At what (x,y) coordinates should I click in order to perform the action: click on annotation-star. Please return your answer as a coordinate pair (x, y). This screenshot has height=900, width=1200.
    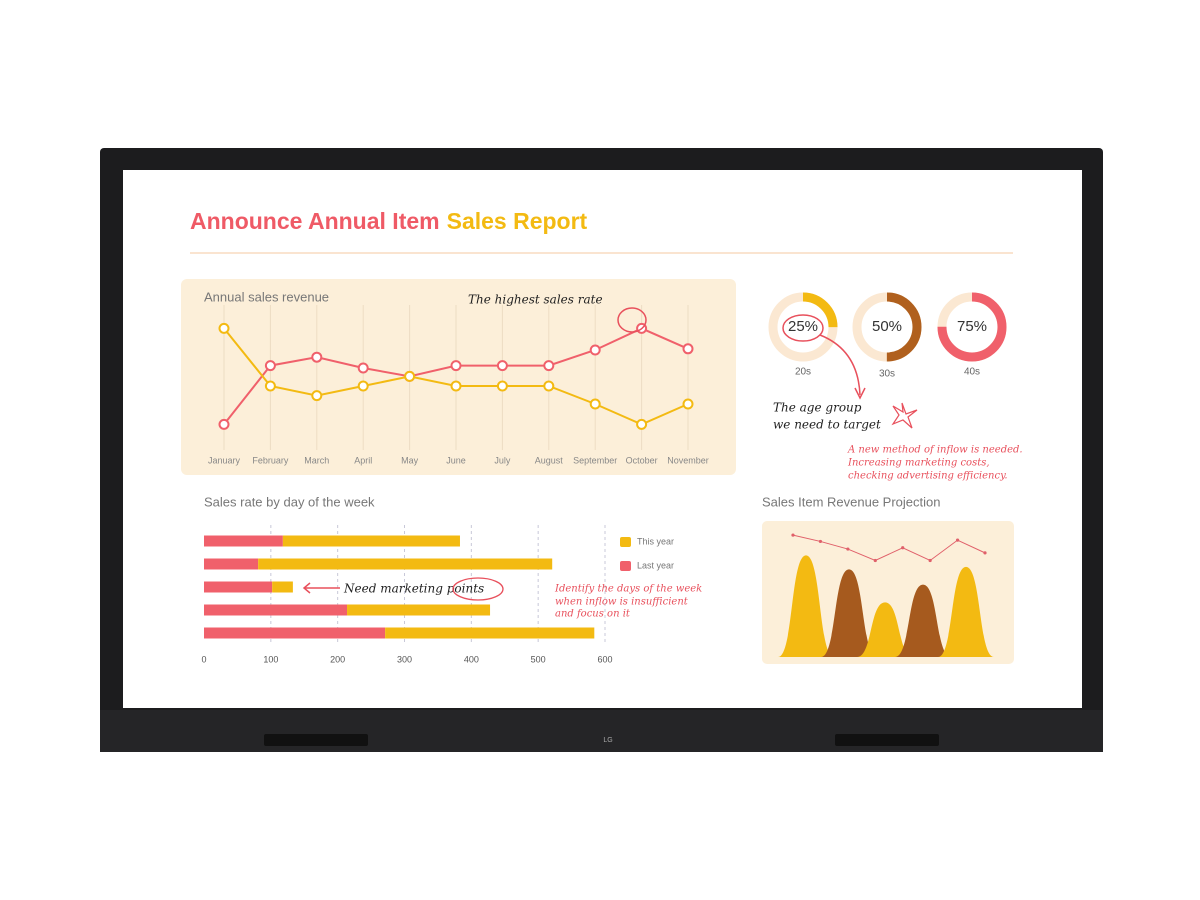
    Looking at the image, I should click on (904, 415).